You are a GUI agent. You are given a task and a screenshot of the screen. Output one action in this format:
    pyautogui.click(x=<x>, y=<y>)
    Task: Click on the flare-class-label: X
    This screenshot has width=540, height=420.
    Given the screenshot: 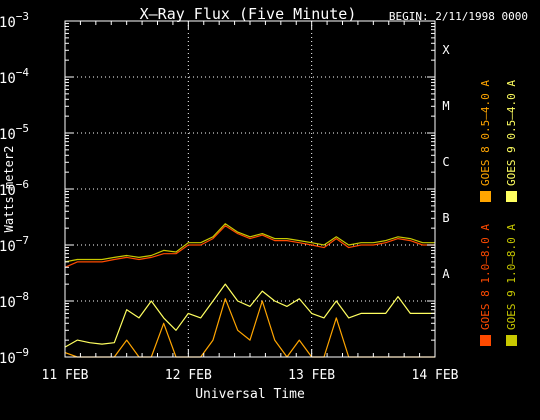 What is the action you would take?
    pyautogui.click(x=446, y=50)
    